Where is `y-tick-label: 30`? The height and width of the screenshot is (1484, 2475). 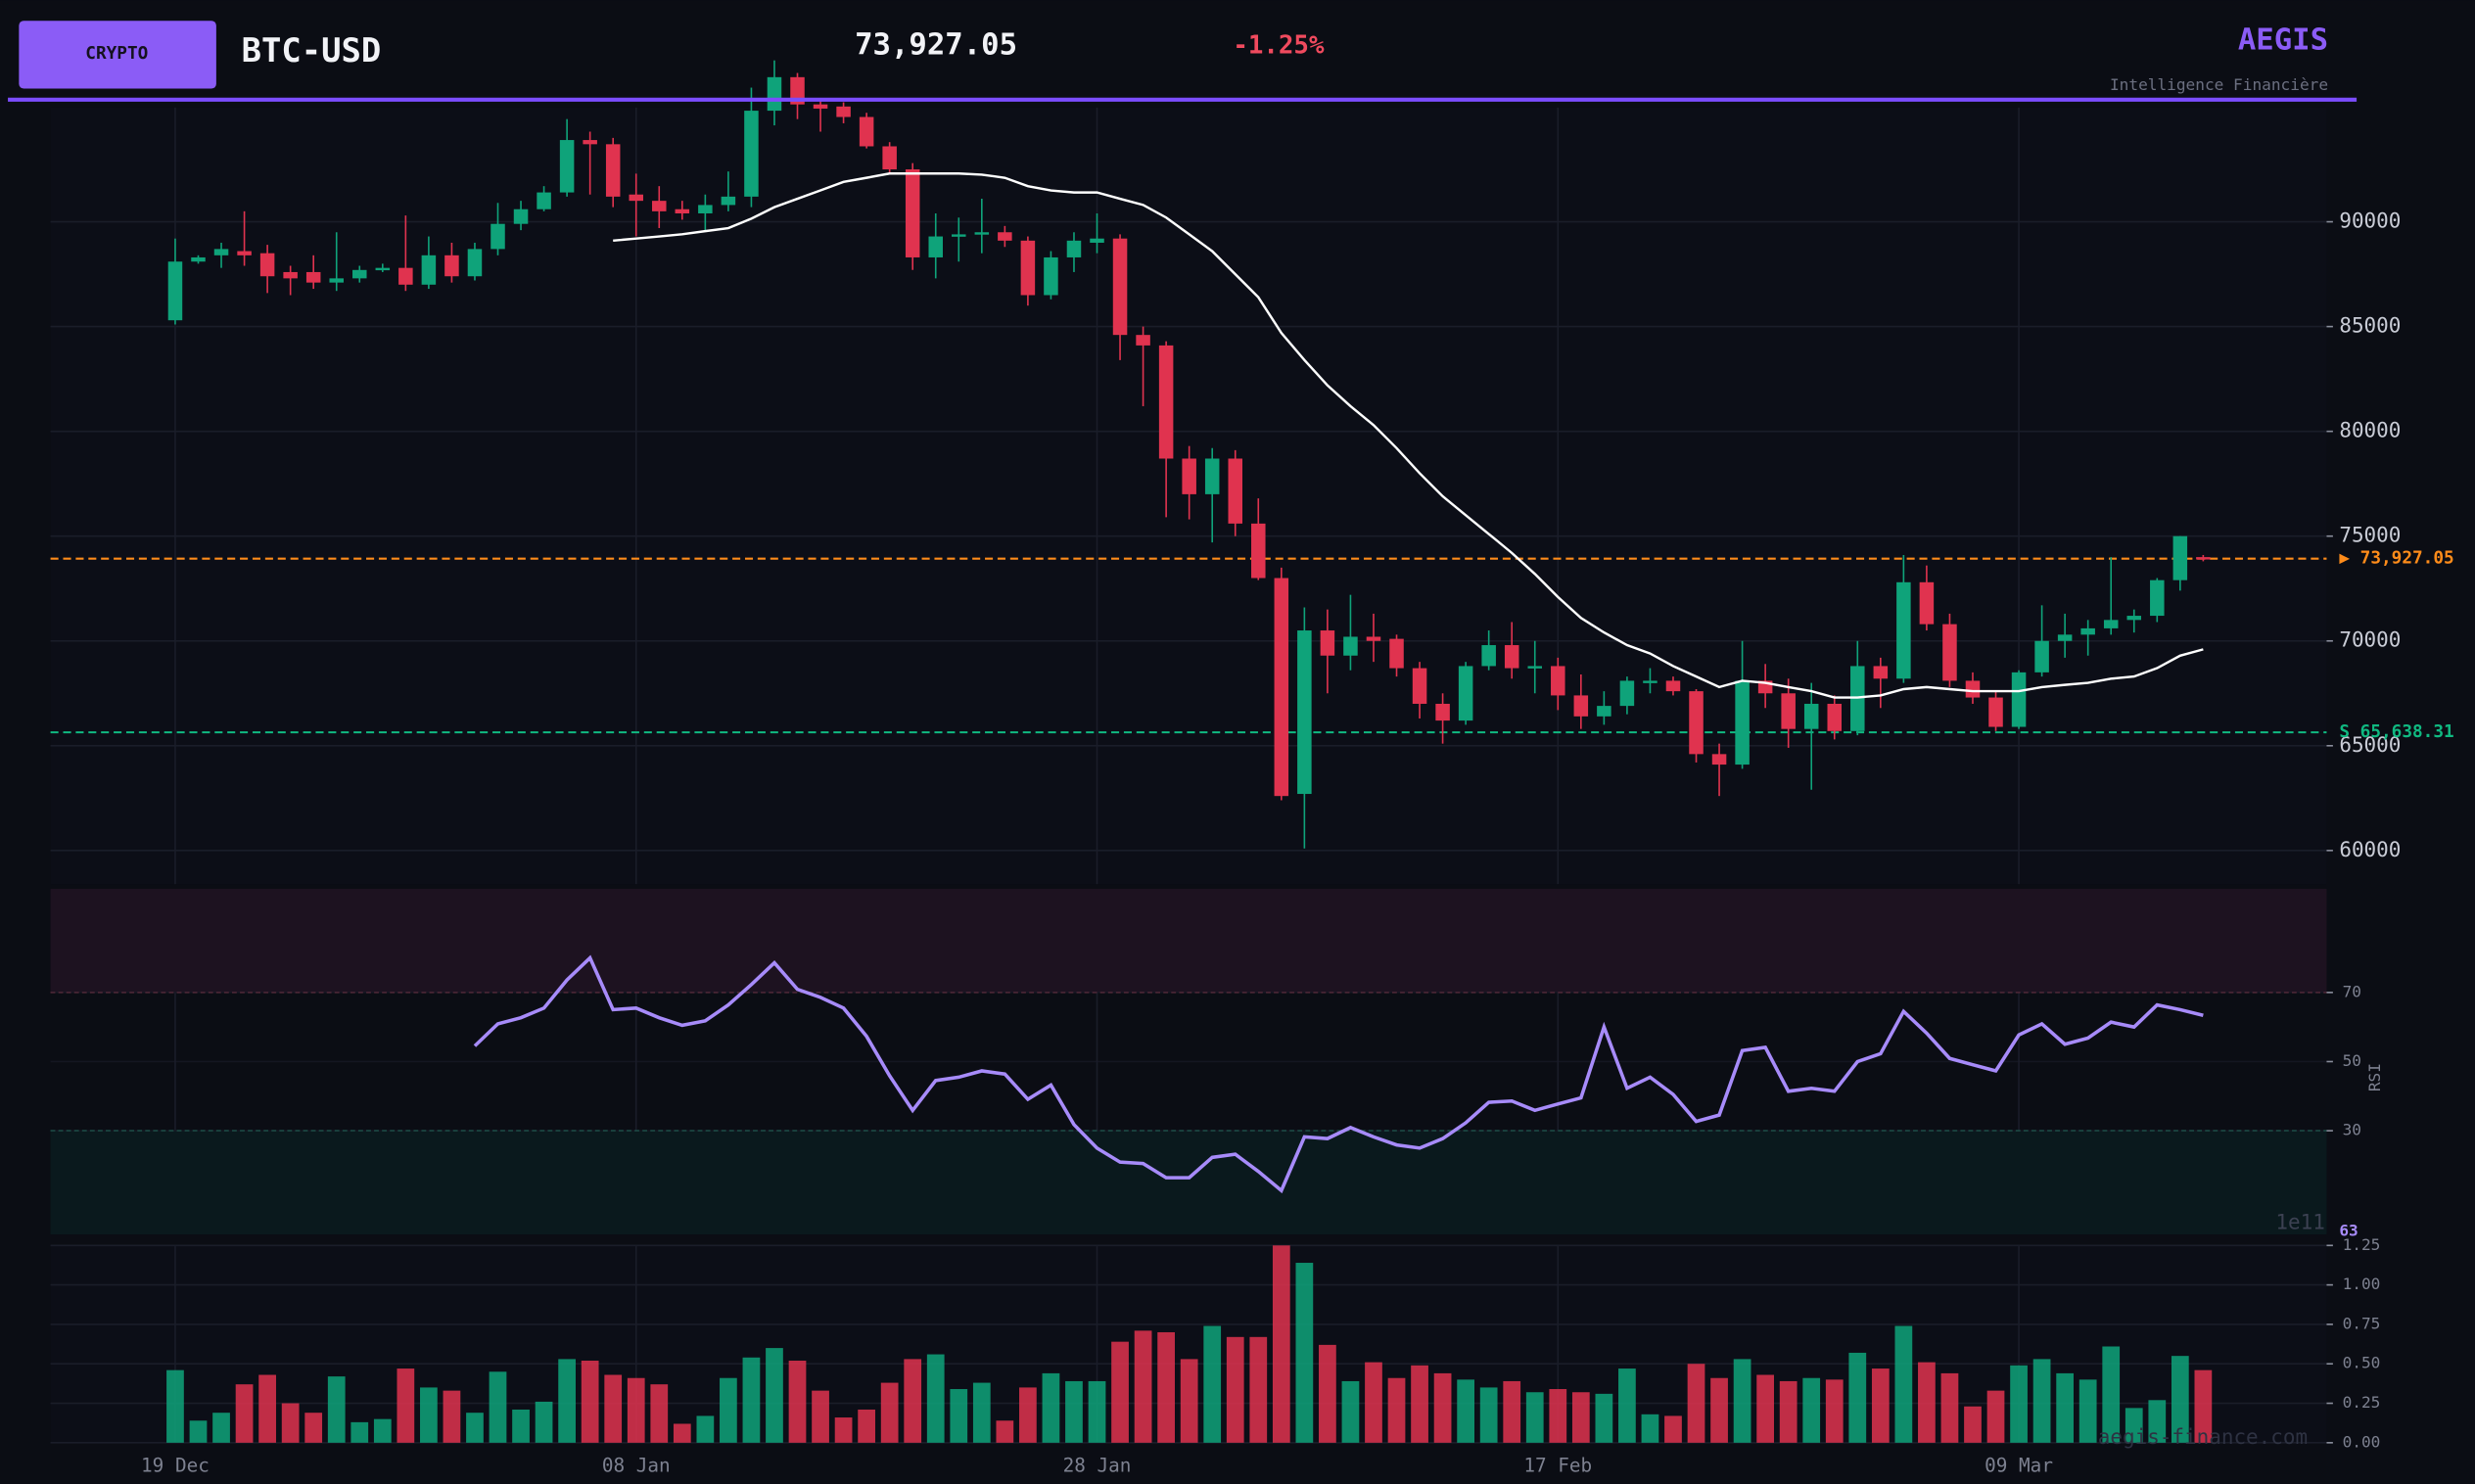
y-tick-label: 30 is located at coordinates (2352, 1130).